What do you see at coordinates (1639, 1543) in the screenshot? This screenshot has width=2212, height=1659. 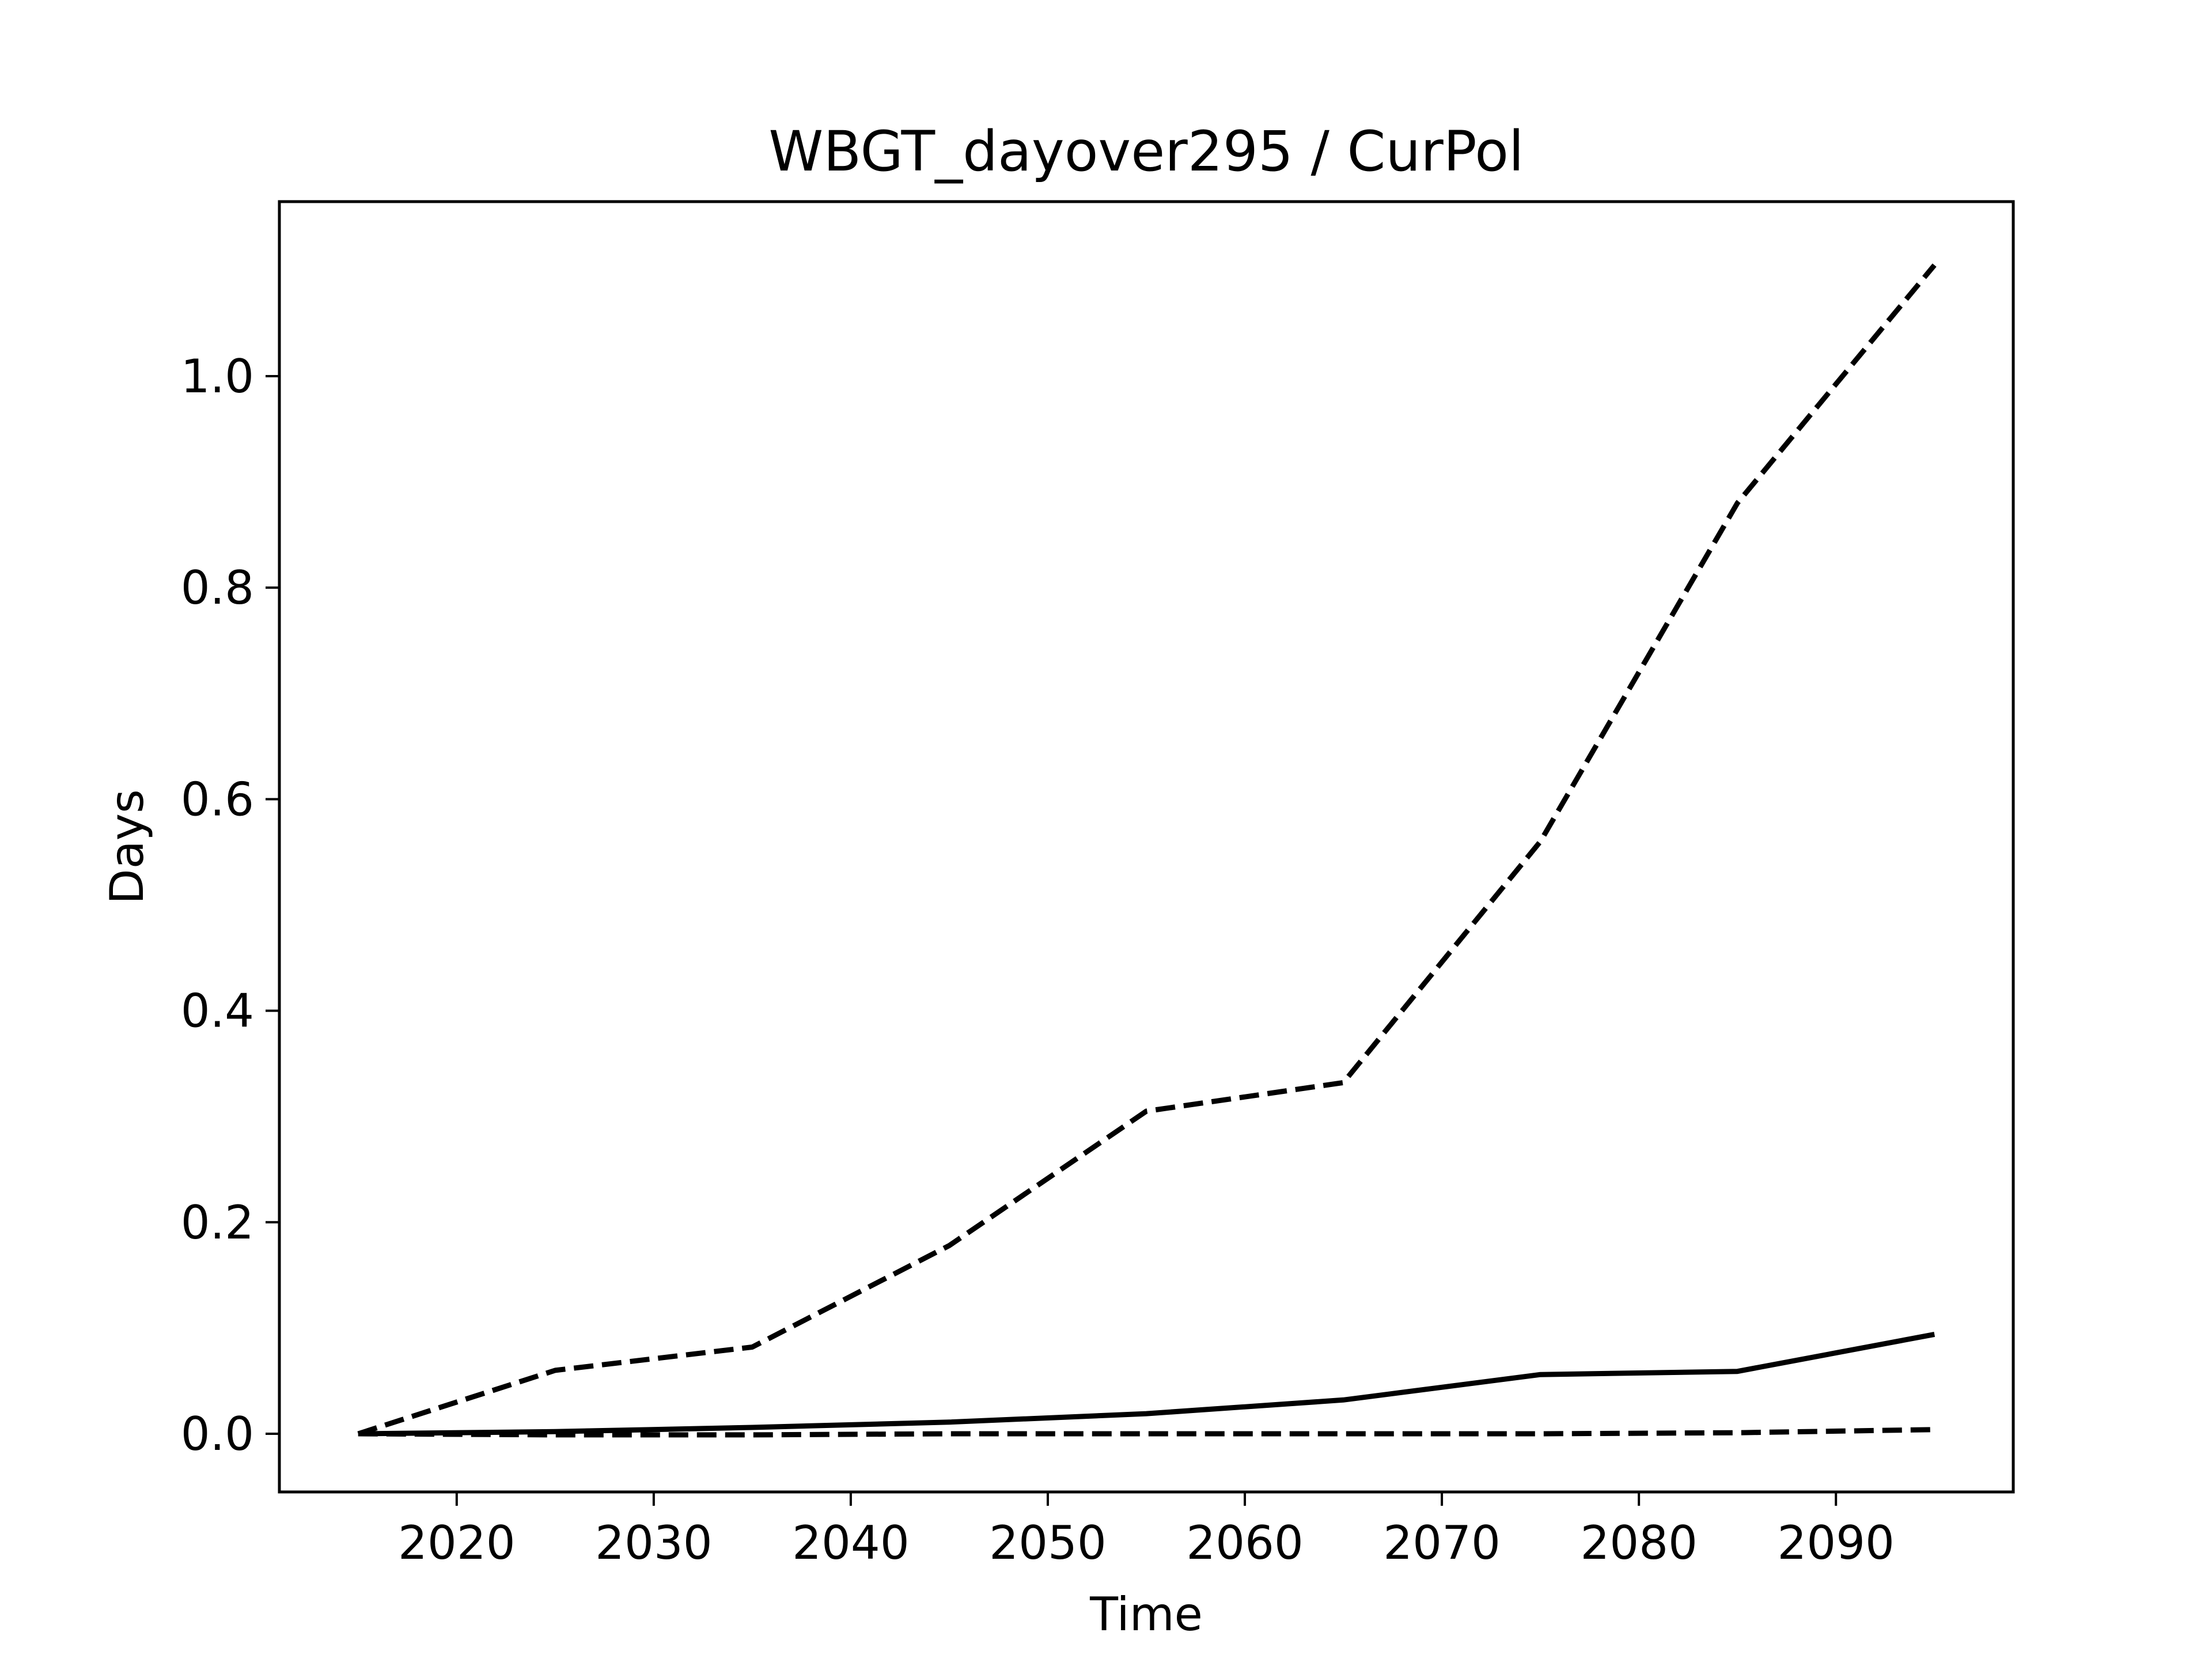 I see `x-tick-label: 2080` at bounding box center [1639, 1543].